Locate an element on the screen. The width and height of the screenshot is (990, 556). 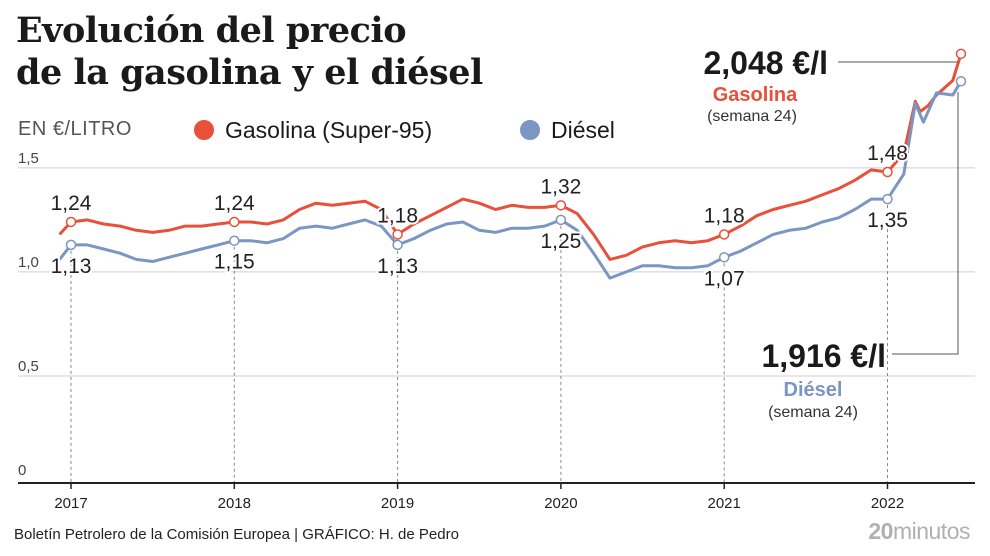
annotation-label: 1,32 is located at coordinates (560, 186).